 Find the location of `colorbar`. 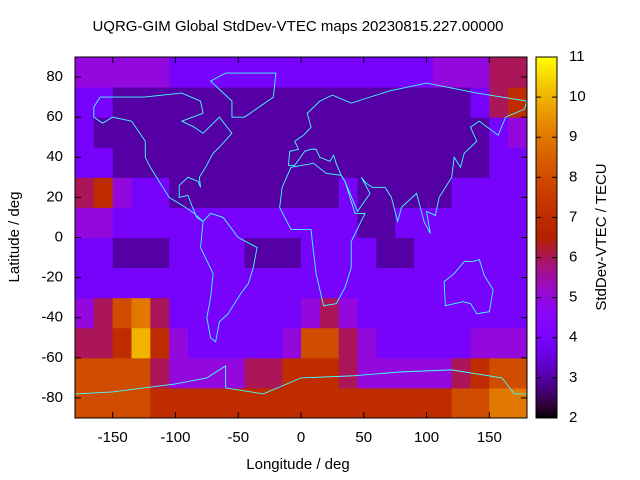

colorbar is located at coordinates (546, 237).